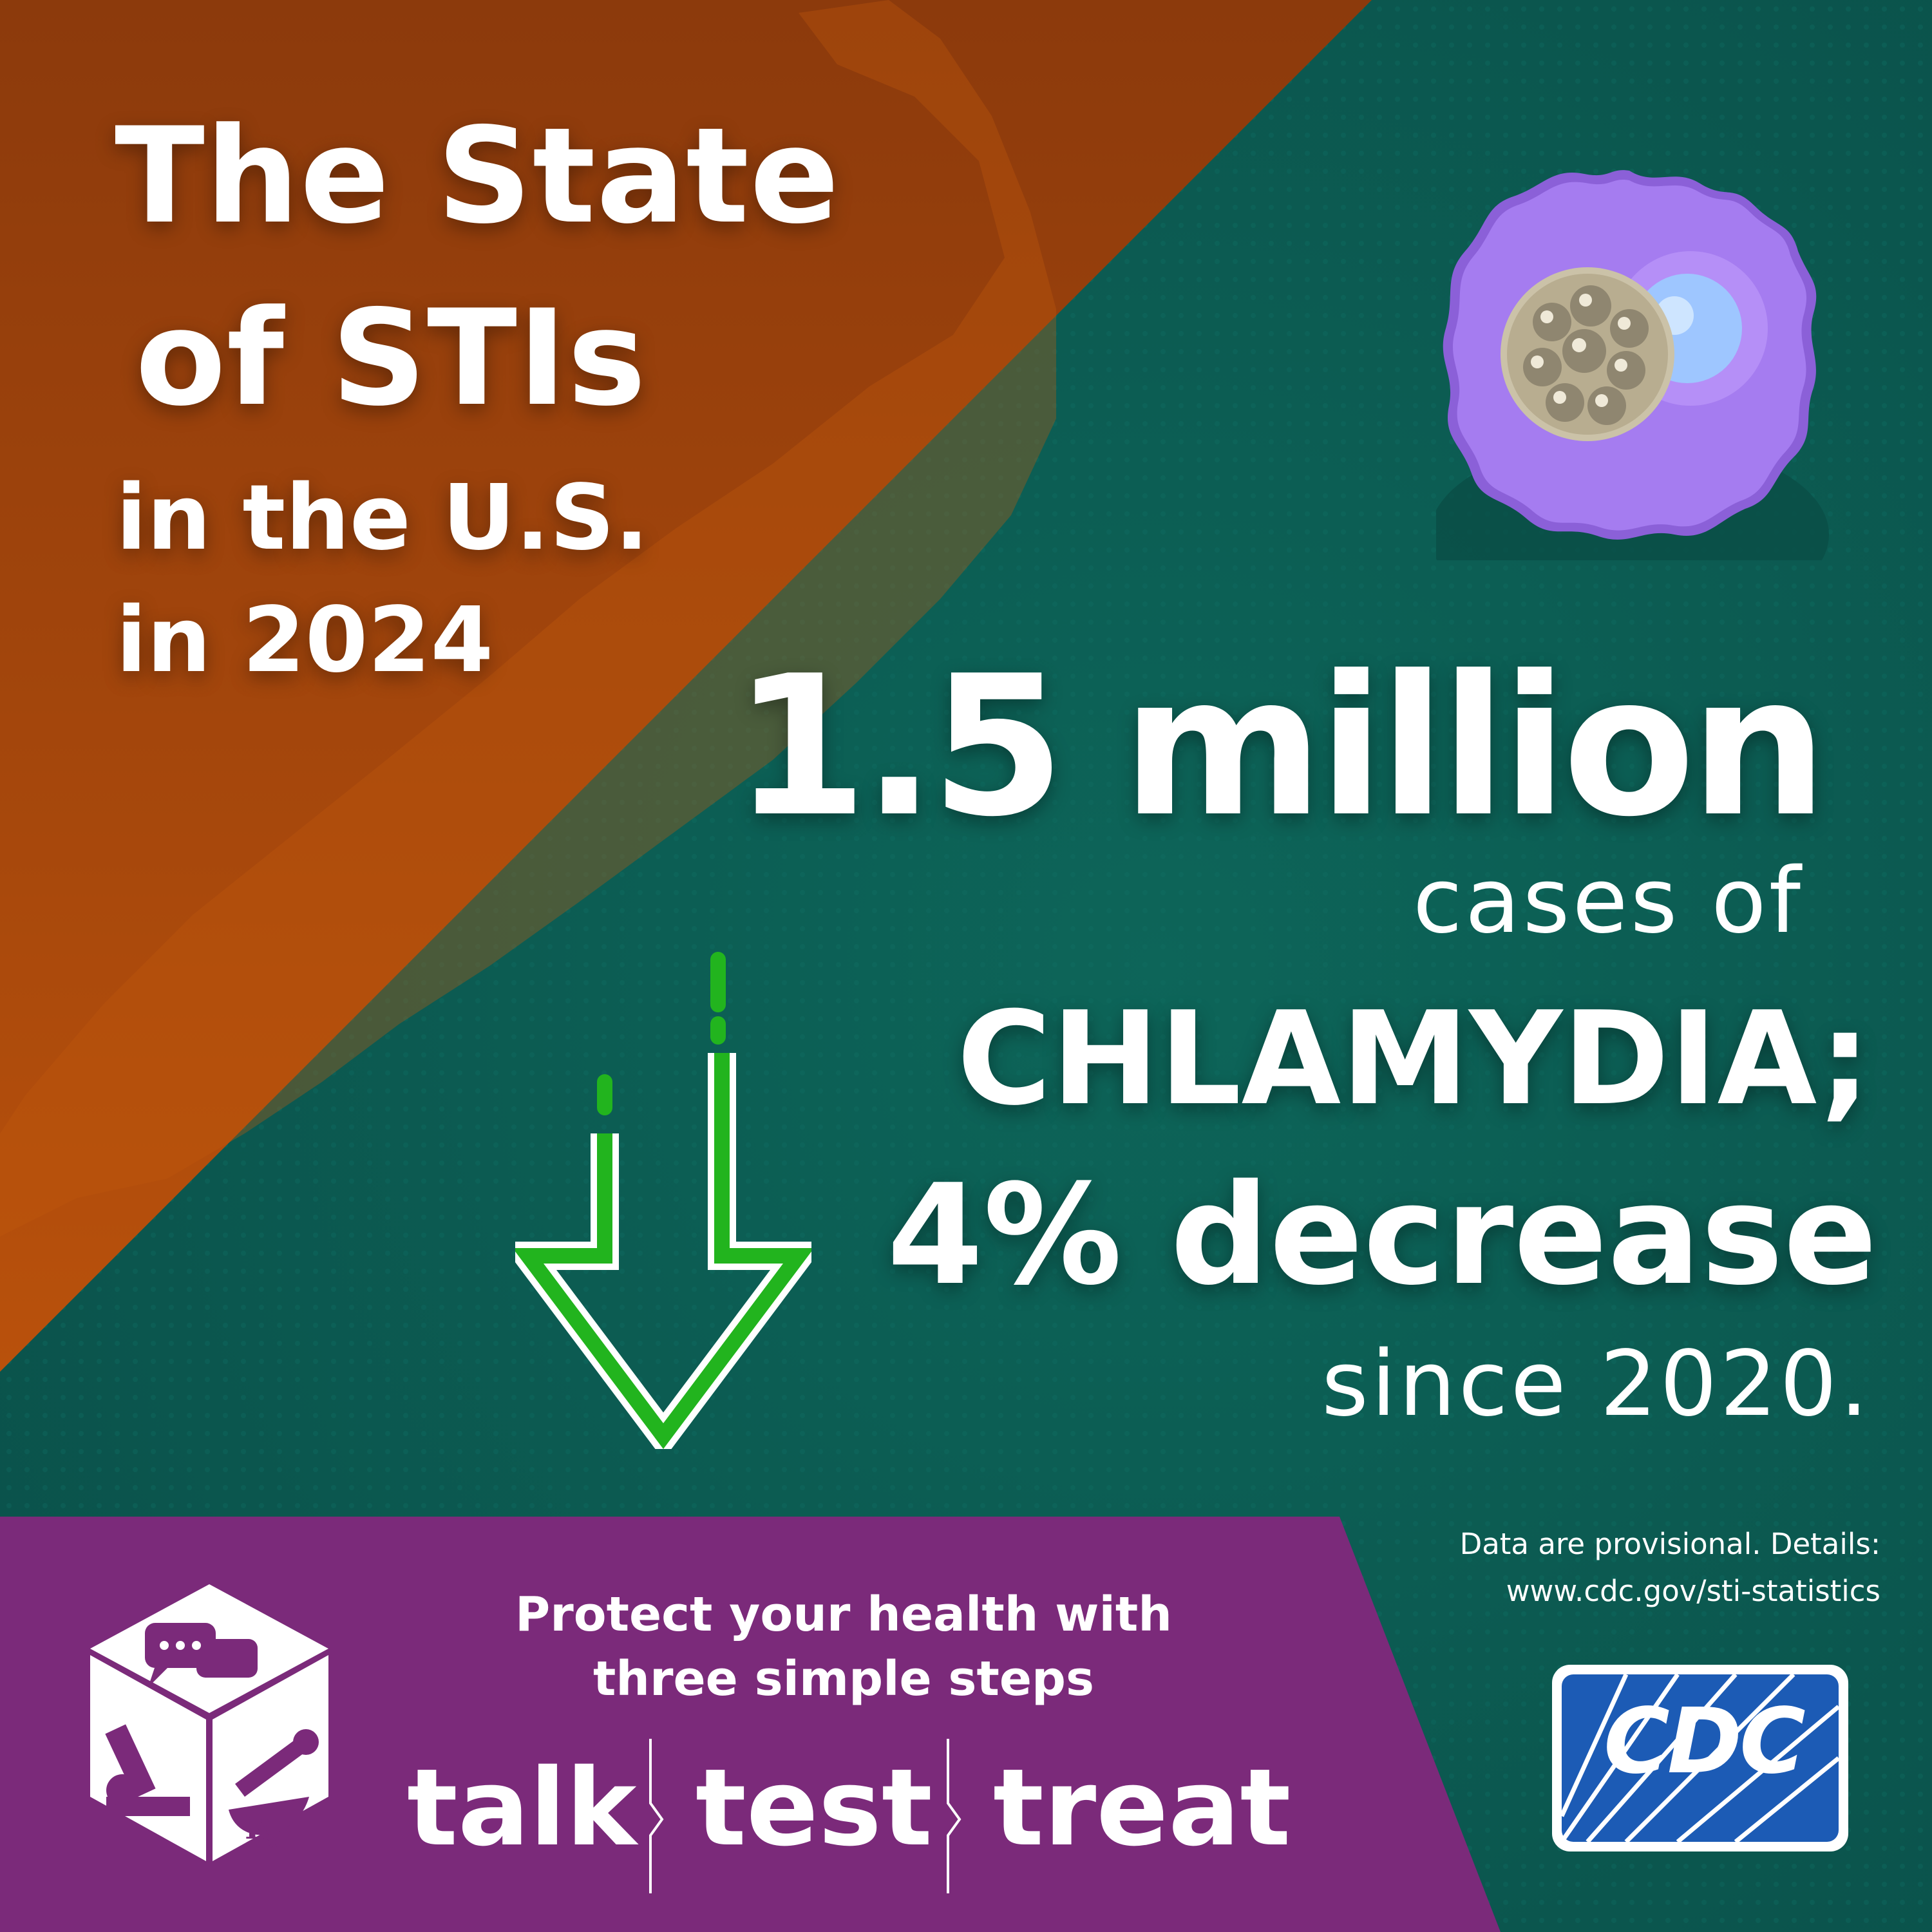 The image size is (1932, 1932). Describe the element at coordinates (1669, 1544) in the screenshot. I see `footnote-provisional: Data are provisional. Details:` at that location.